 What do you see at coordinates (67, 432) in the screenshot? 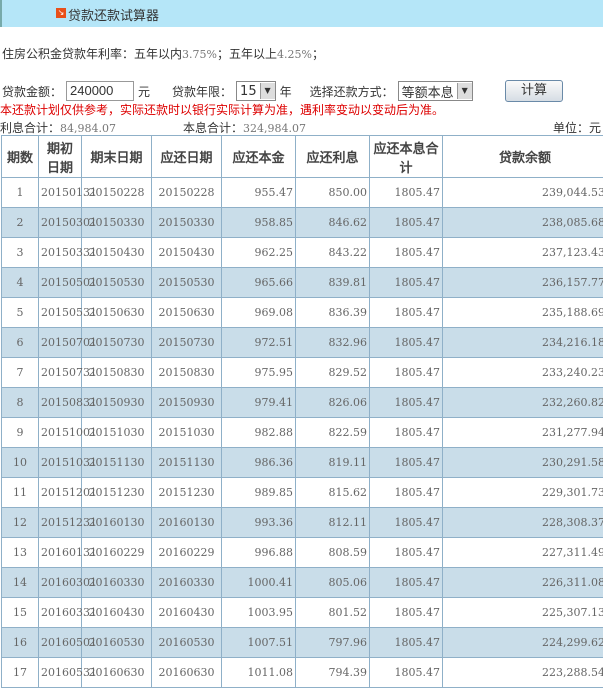
I see `table-cell: 20151001` at bounding box center [67, 432].